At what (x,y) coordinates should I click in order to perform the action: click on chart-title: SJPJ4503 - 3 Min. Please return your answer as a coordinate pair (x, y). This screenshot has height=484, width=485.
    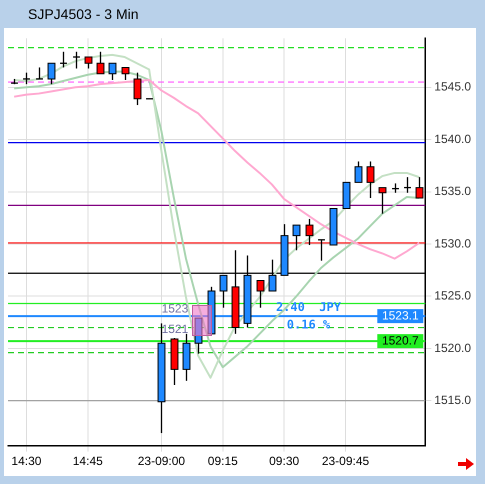
    Looking at the image, I should click on (83, 14).